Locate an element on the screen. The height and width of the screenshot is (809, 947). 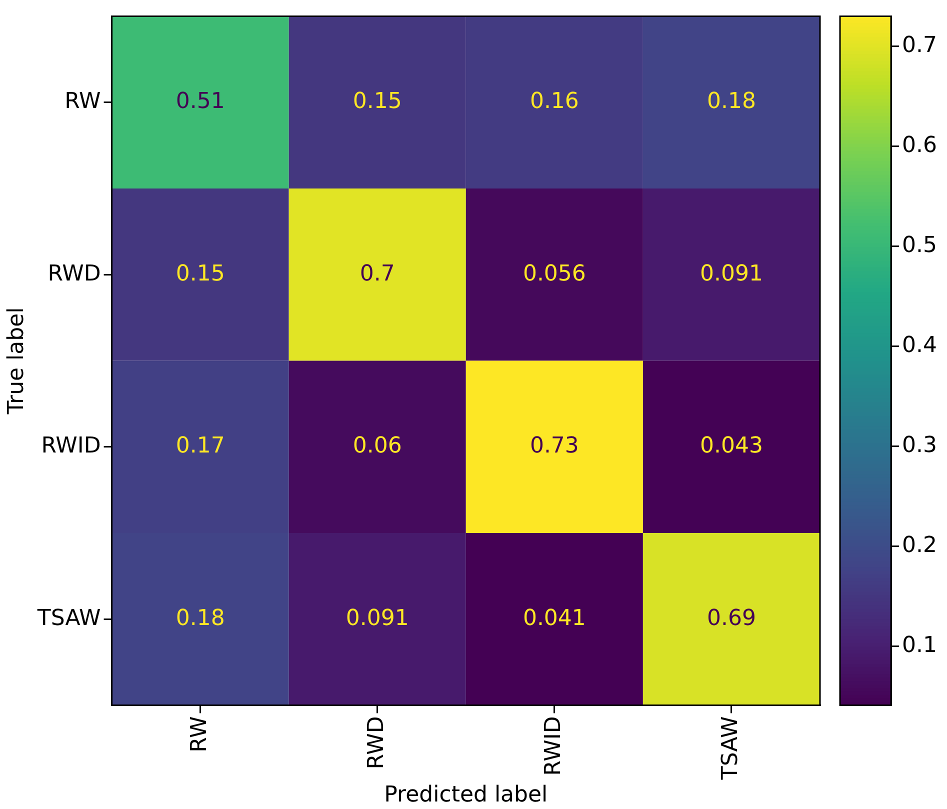
color-bar-label: 0.1 is located at coordinates (920, 645).